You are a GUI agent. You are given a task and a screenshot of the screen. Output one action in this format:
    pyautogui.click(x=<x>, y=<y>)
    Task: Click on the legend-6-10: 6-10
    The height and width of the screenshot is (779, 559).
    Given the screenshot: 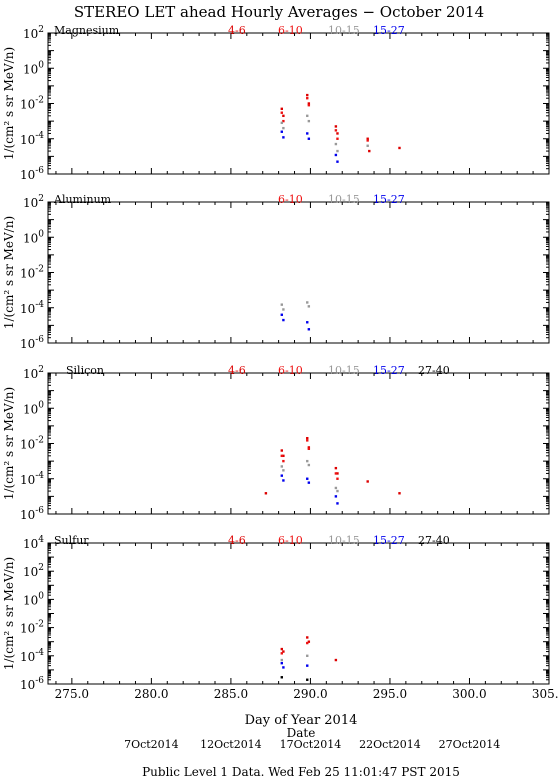 What is the action you would take?
    pyautogui.click(x=290, y=30)
    